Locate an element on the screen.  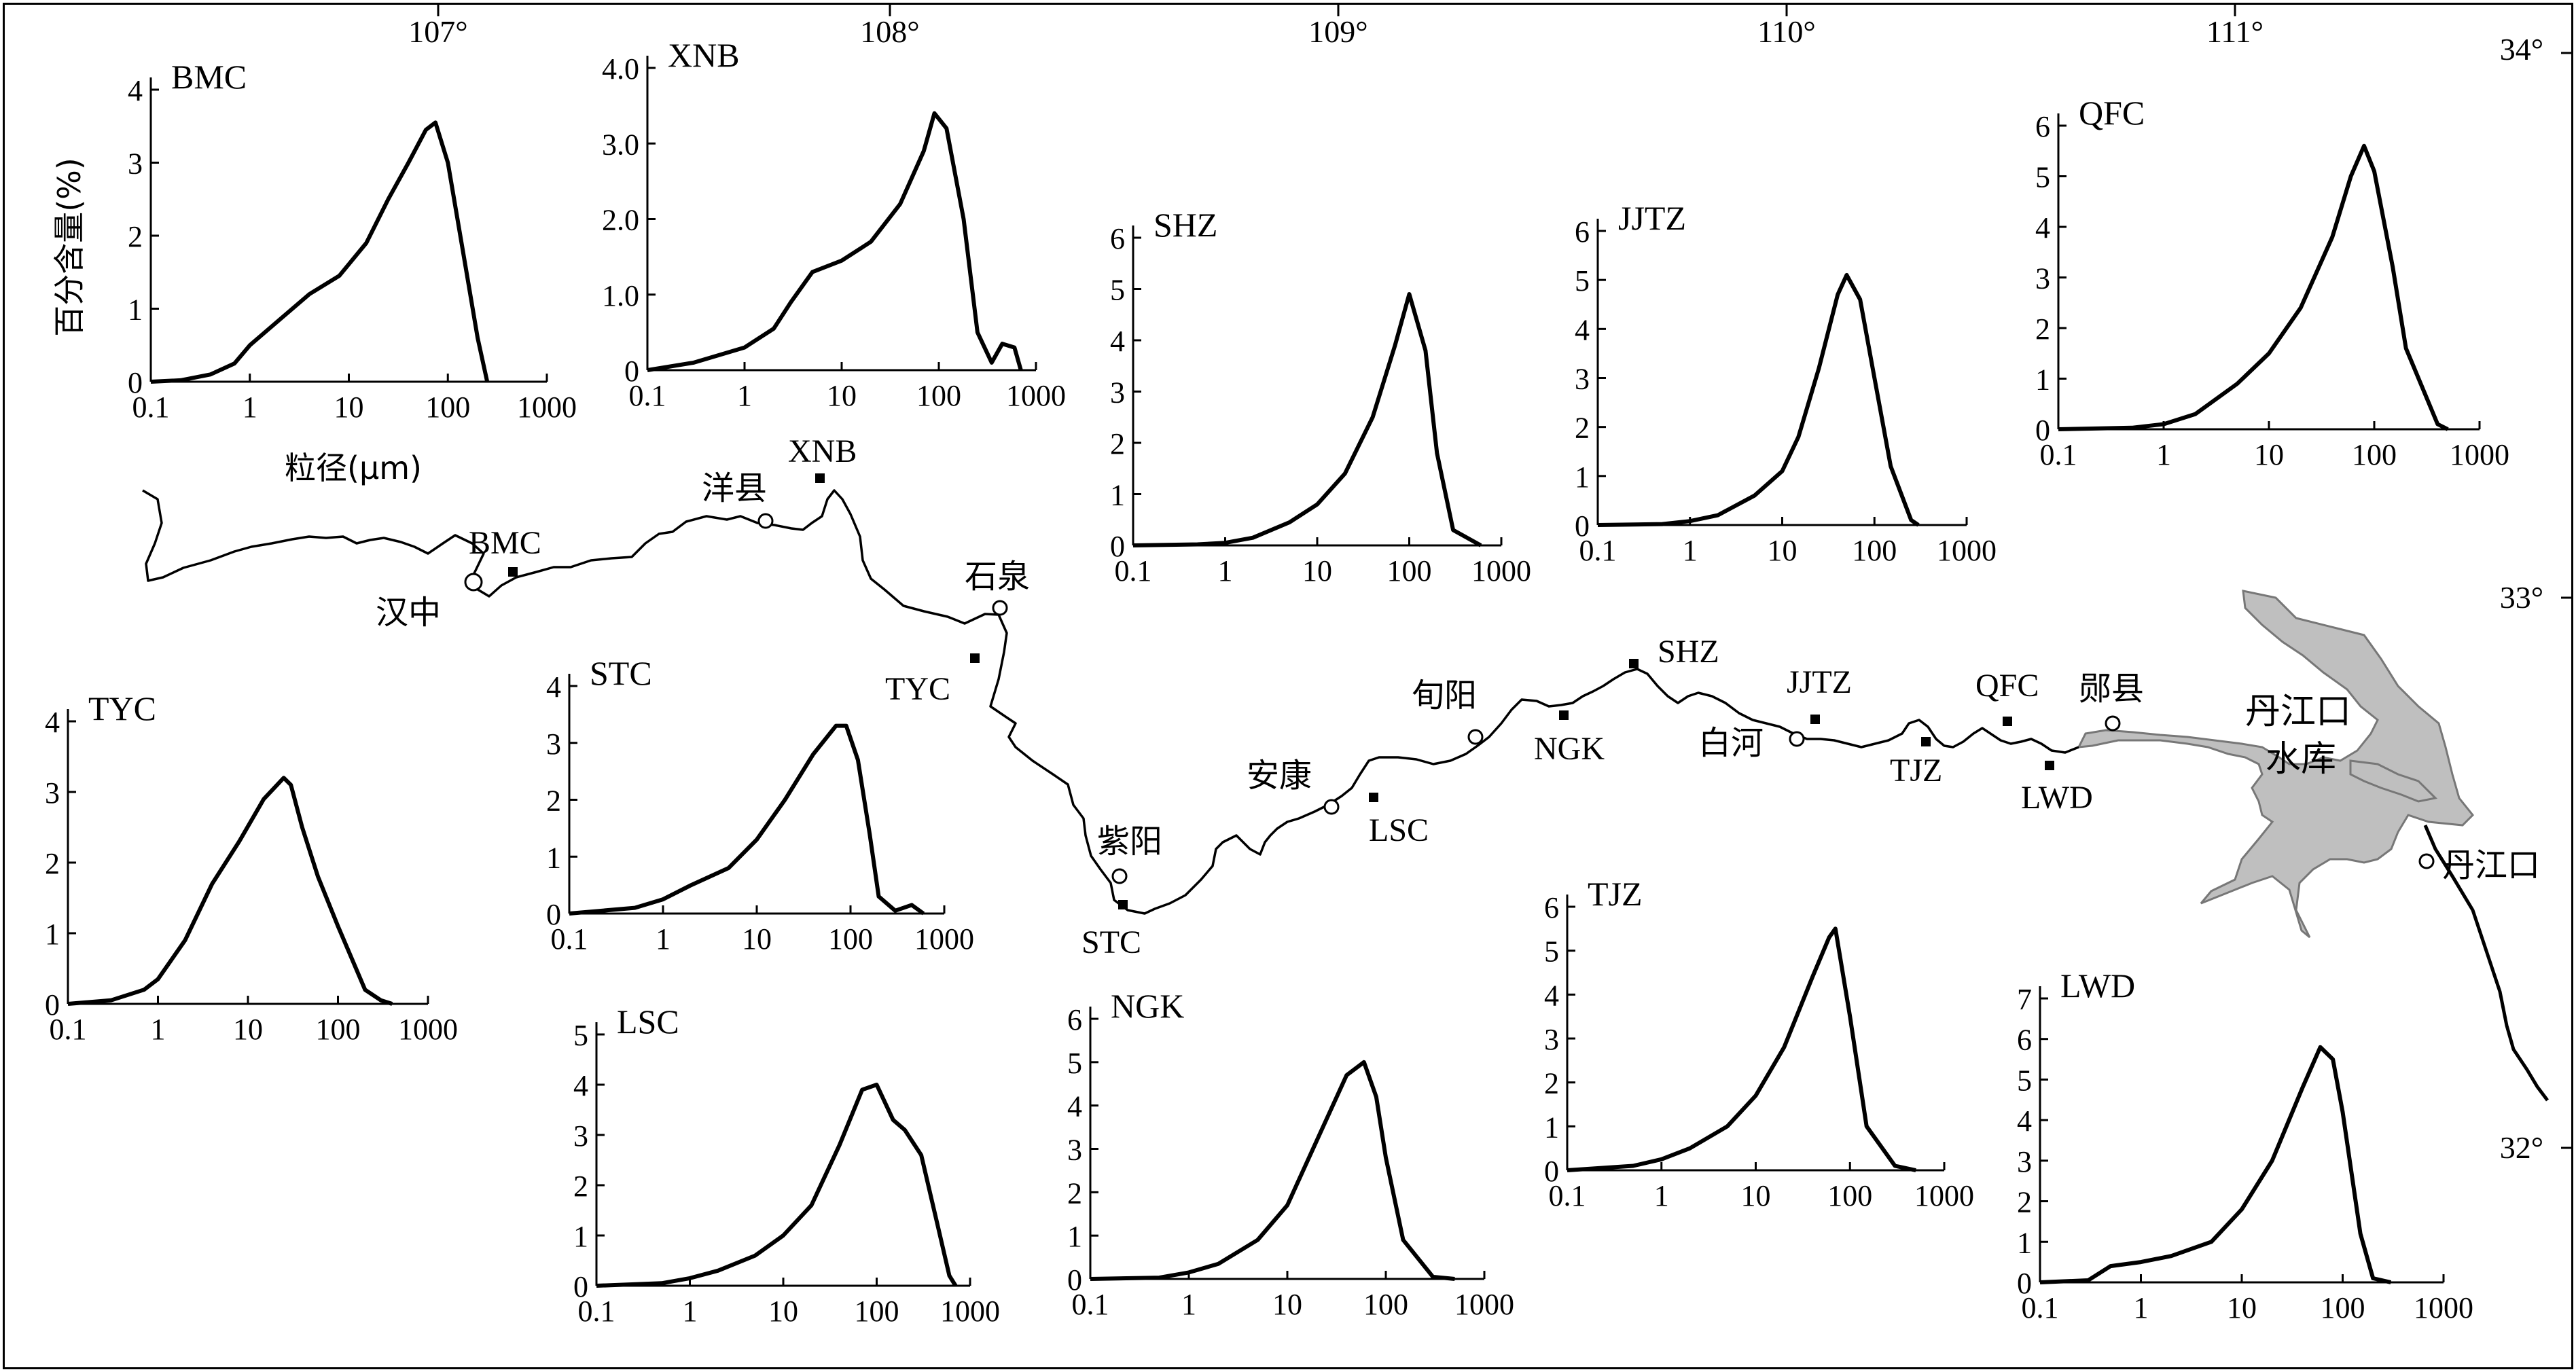
panel-title: QFC is located at coordinates (2112, 113).